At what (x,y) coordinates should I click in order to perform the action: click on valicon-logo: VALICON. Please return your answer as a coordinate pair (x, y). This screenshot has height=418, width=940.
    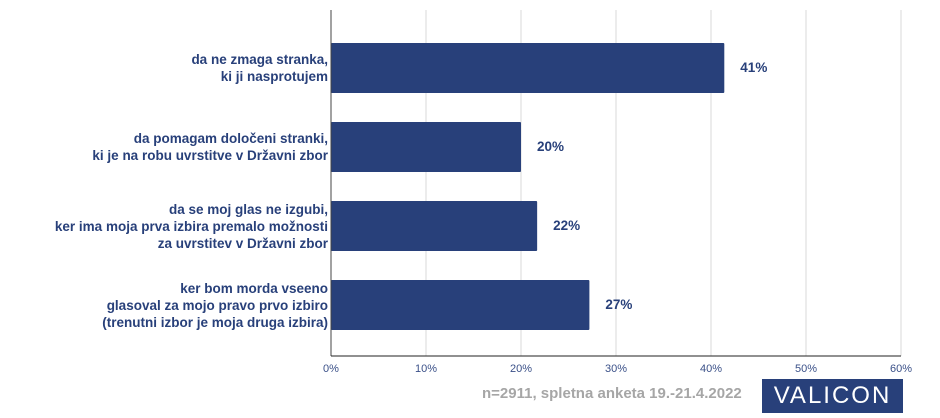
    Looking at the image, I should click on (832, 396).